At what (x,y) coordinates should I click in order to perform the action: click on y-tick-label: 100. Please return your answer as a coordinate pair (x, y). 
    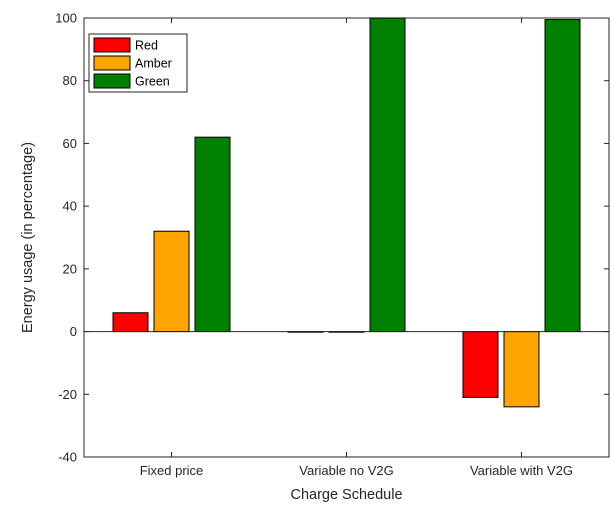
    Looking at the image, I should click on (66, 18).